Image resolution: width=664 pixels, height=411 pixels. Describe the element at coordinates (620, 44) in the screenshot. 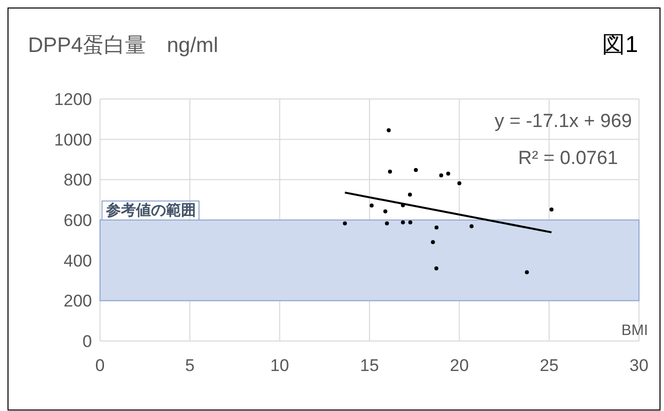

I see `caption: 図1` at that location.